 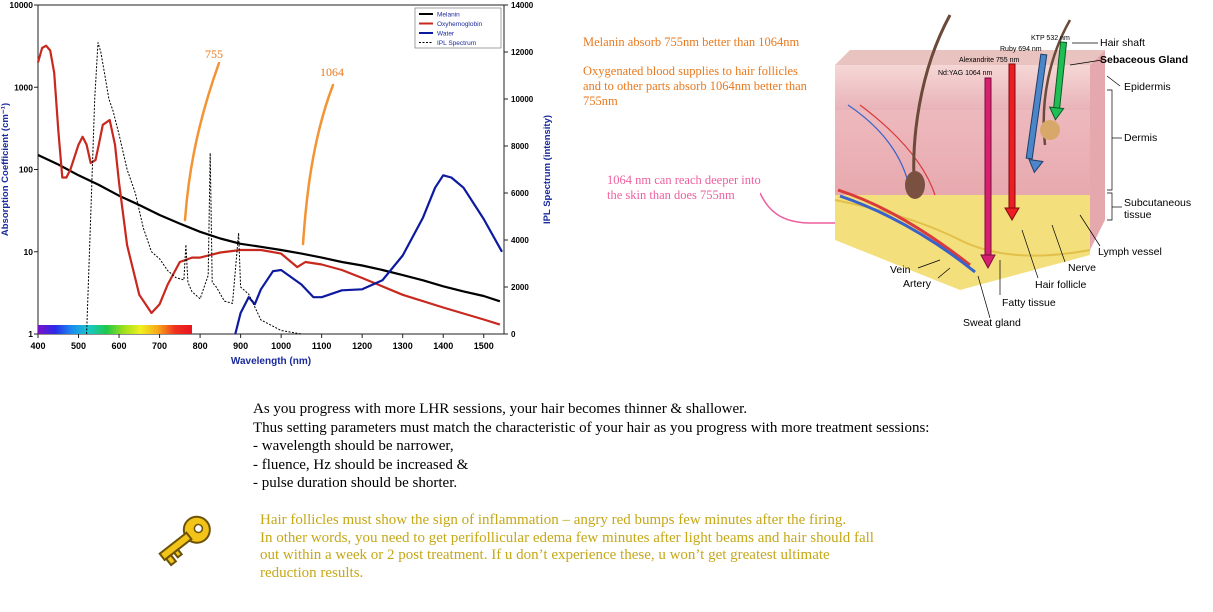 What do you see at coordinates (917, 284) in the screenshot?
I see `artery-label: Artery` at bounding box center [917, 284].